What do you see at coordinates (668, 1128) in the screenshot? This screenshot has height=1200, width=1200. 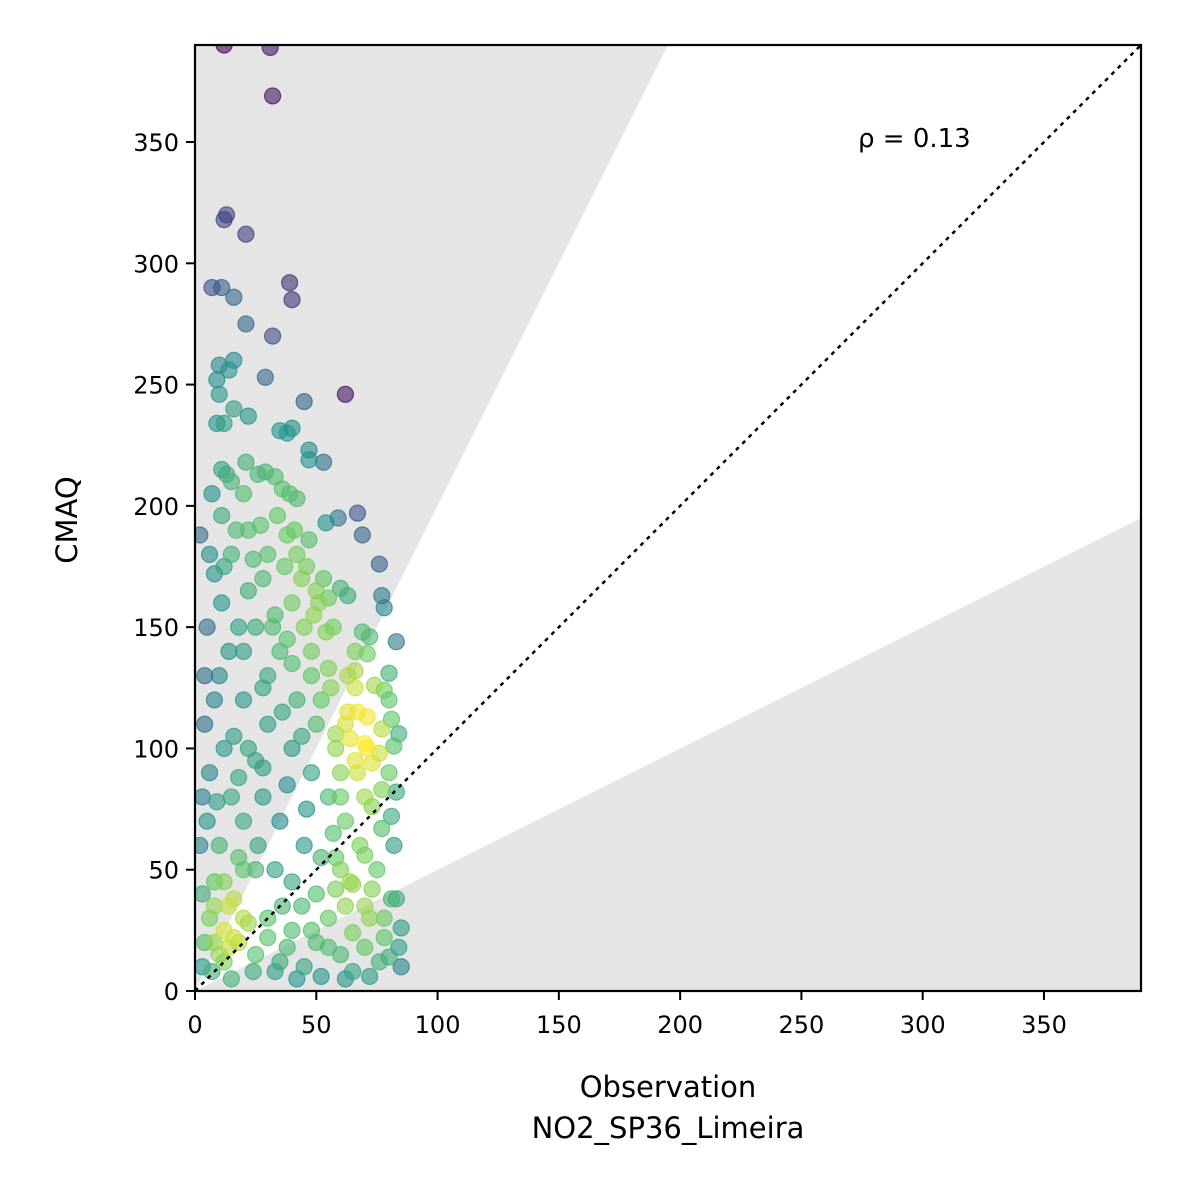 I see `x-axis-subtitle: NO2_SP36_Limeira` at bounding box center [668, 1128].